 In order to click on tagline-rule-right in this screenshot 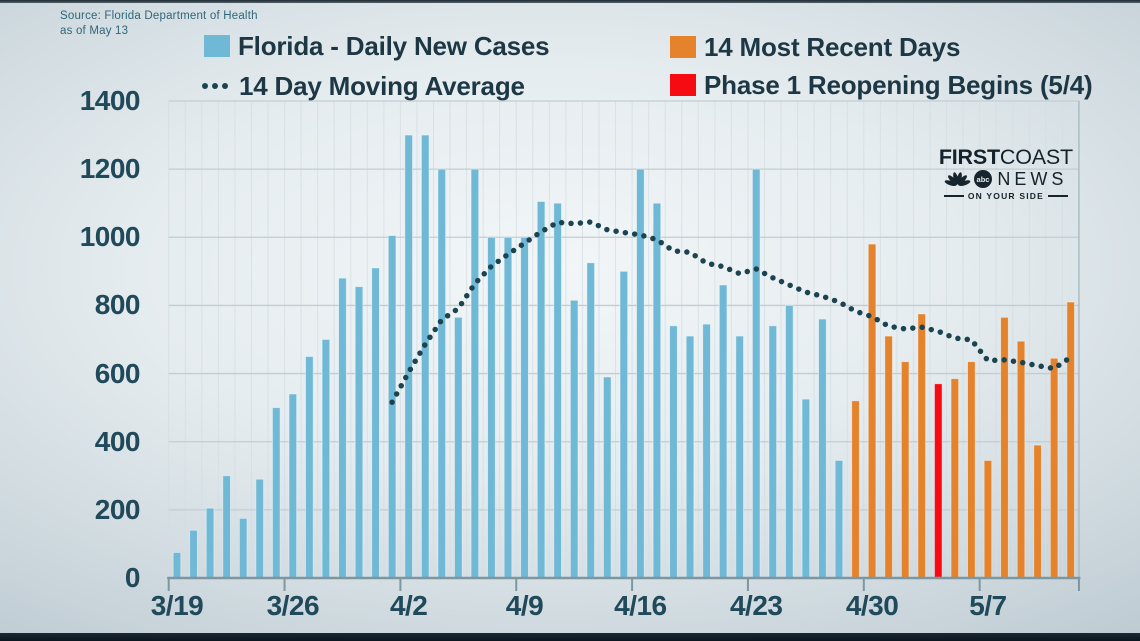, I will do `click(1057, 196)`.